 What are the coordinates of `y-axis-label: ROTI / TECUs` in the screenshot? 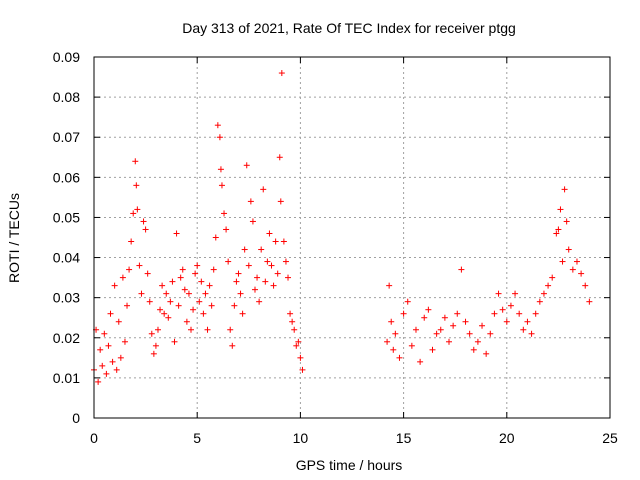 It's located at (14, 238).